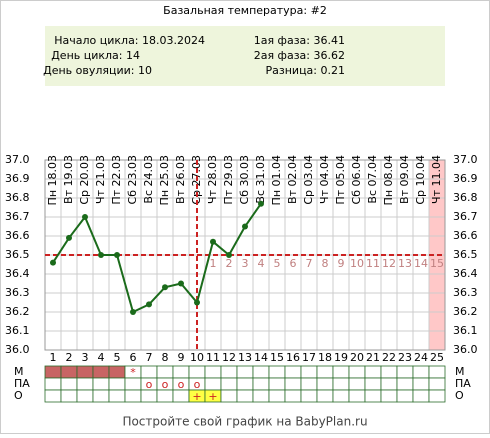 This screenshot has height=438, width=490. I want to click on x-tick-label: 25, so click(437, 357).